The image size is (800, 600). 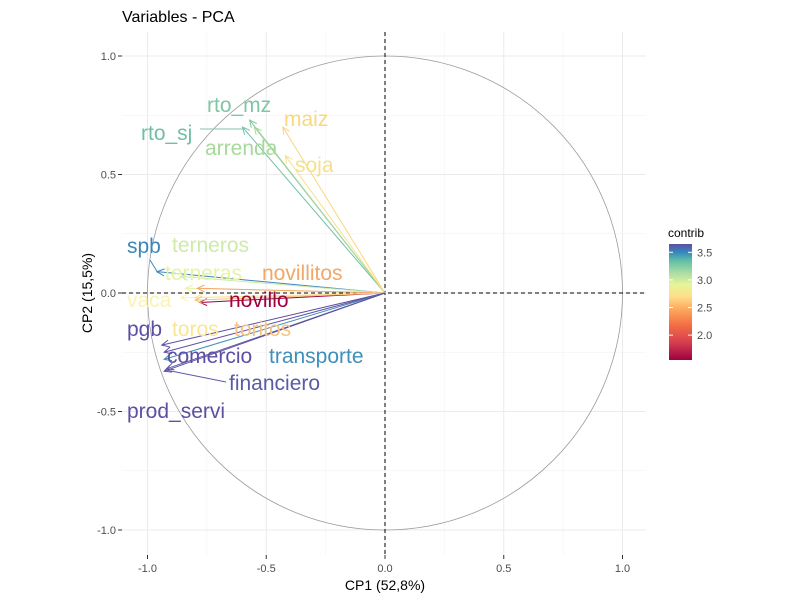 What do you see at coordinates (680, 302) in the screenshot?
I see `legend-colorbar` at bounding box center [680, 302].